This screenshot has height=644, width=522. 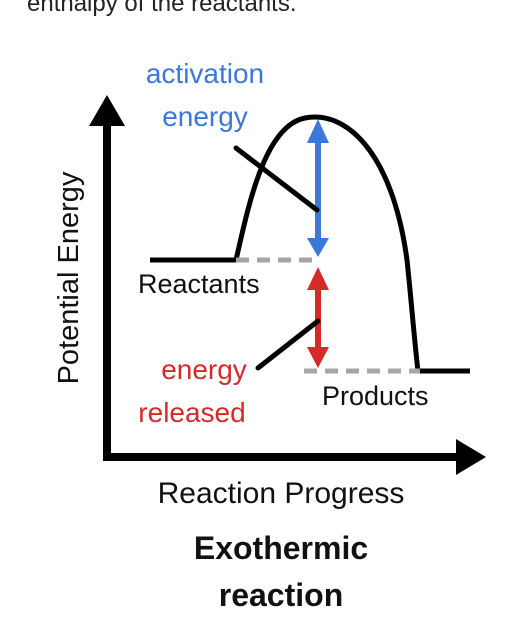 What do you see at coordinates (205, 73) in the screenshot?
I see `activation-label-line-1: activation` at bounding box center [205, 73].